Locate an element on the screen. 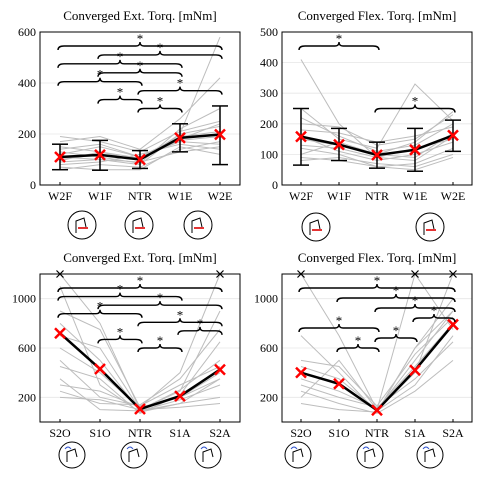  x-tick-label: S1O is located at coordinates (100, 433).